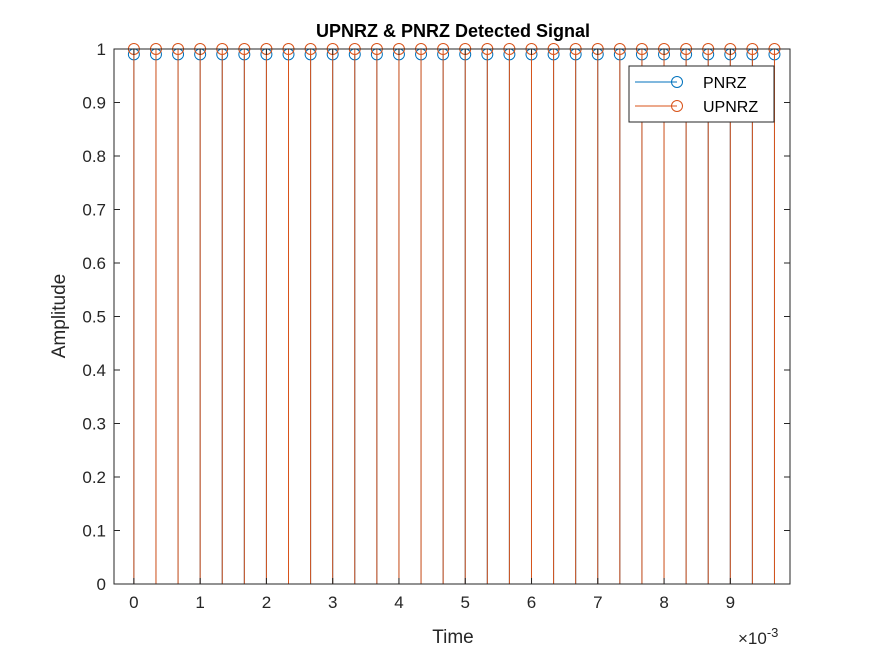 The image size is (875, 656). I want to click on x-tick-label: 9, so click(730, 602).